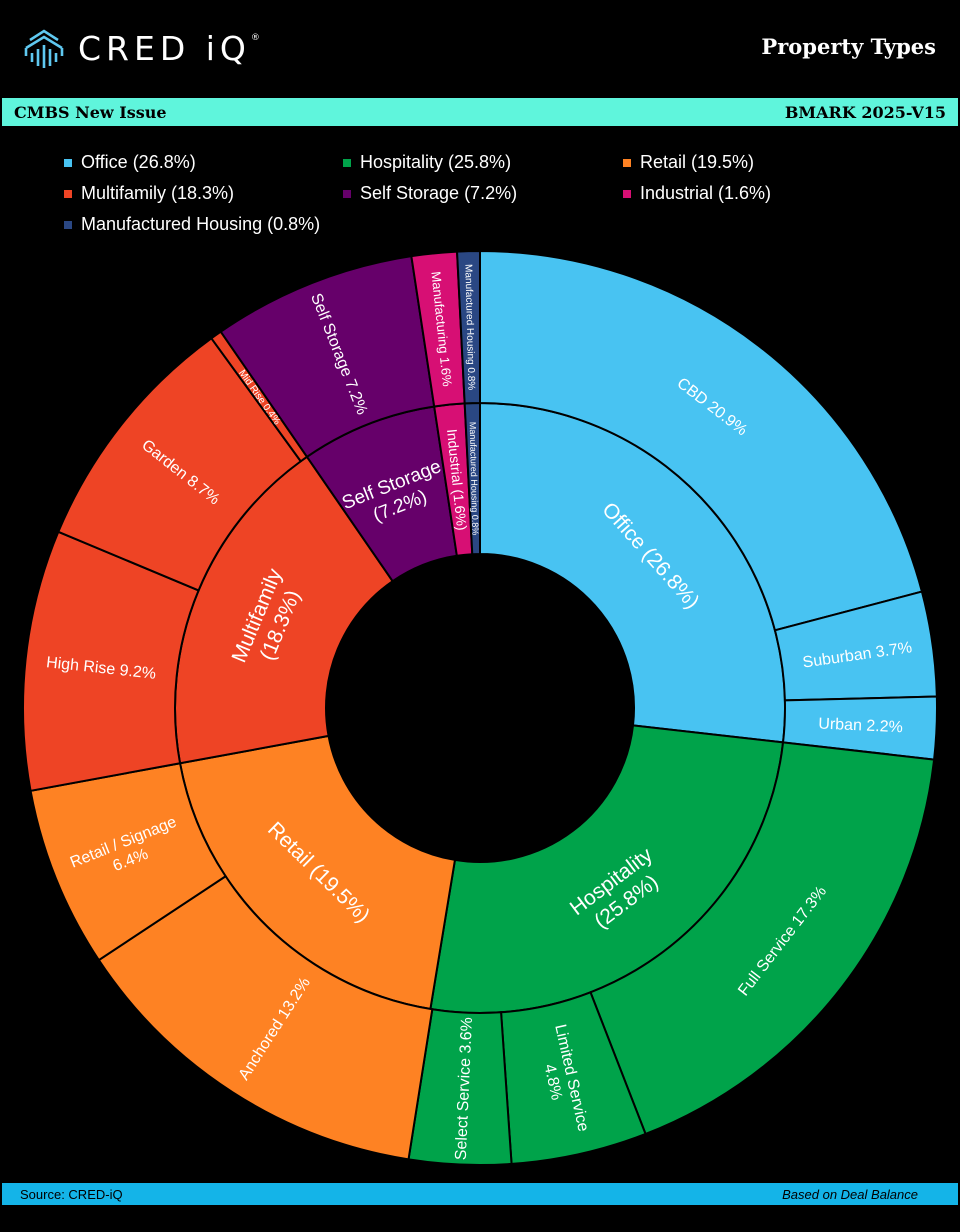 The width and height of the screenshot is (960, 1232). What do you see at coordinates (464, 1089) in the screenshot?
I see `segment-label: Select Service 3.6%` at bounding box center [464, 1089].